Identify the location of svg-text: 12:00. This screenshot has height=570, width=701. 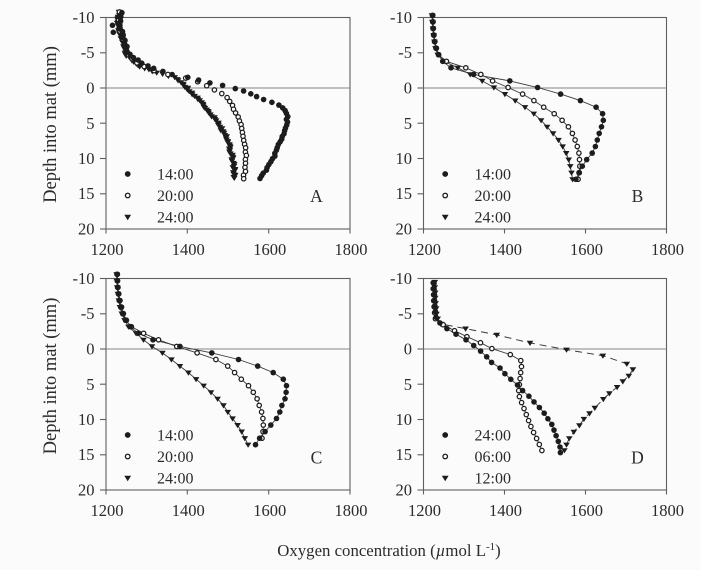
(493, 479).